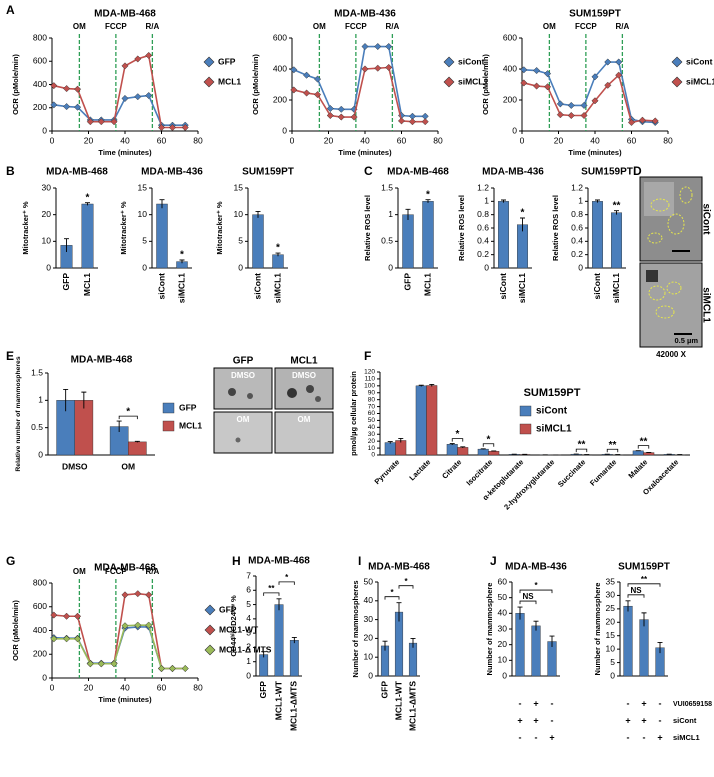 This screenshot has width=714, height=777. Describe the element at coordinates (18, 413) in the screenshot. I see `y-axis-label: Relative number of mammospheres` at that location.